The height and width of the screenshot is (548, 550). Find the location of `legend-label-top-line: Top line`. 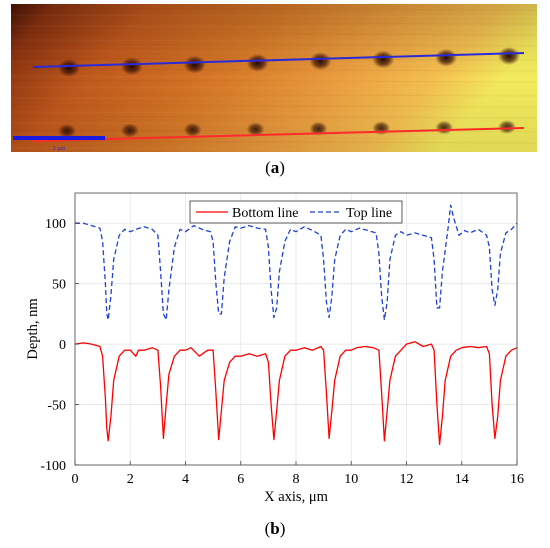

legend-label-top-line: Top line is located at coordinates (369, 213).